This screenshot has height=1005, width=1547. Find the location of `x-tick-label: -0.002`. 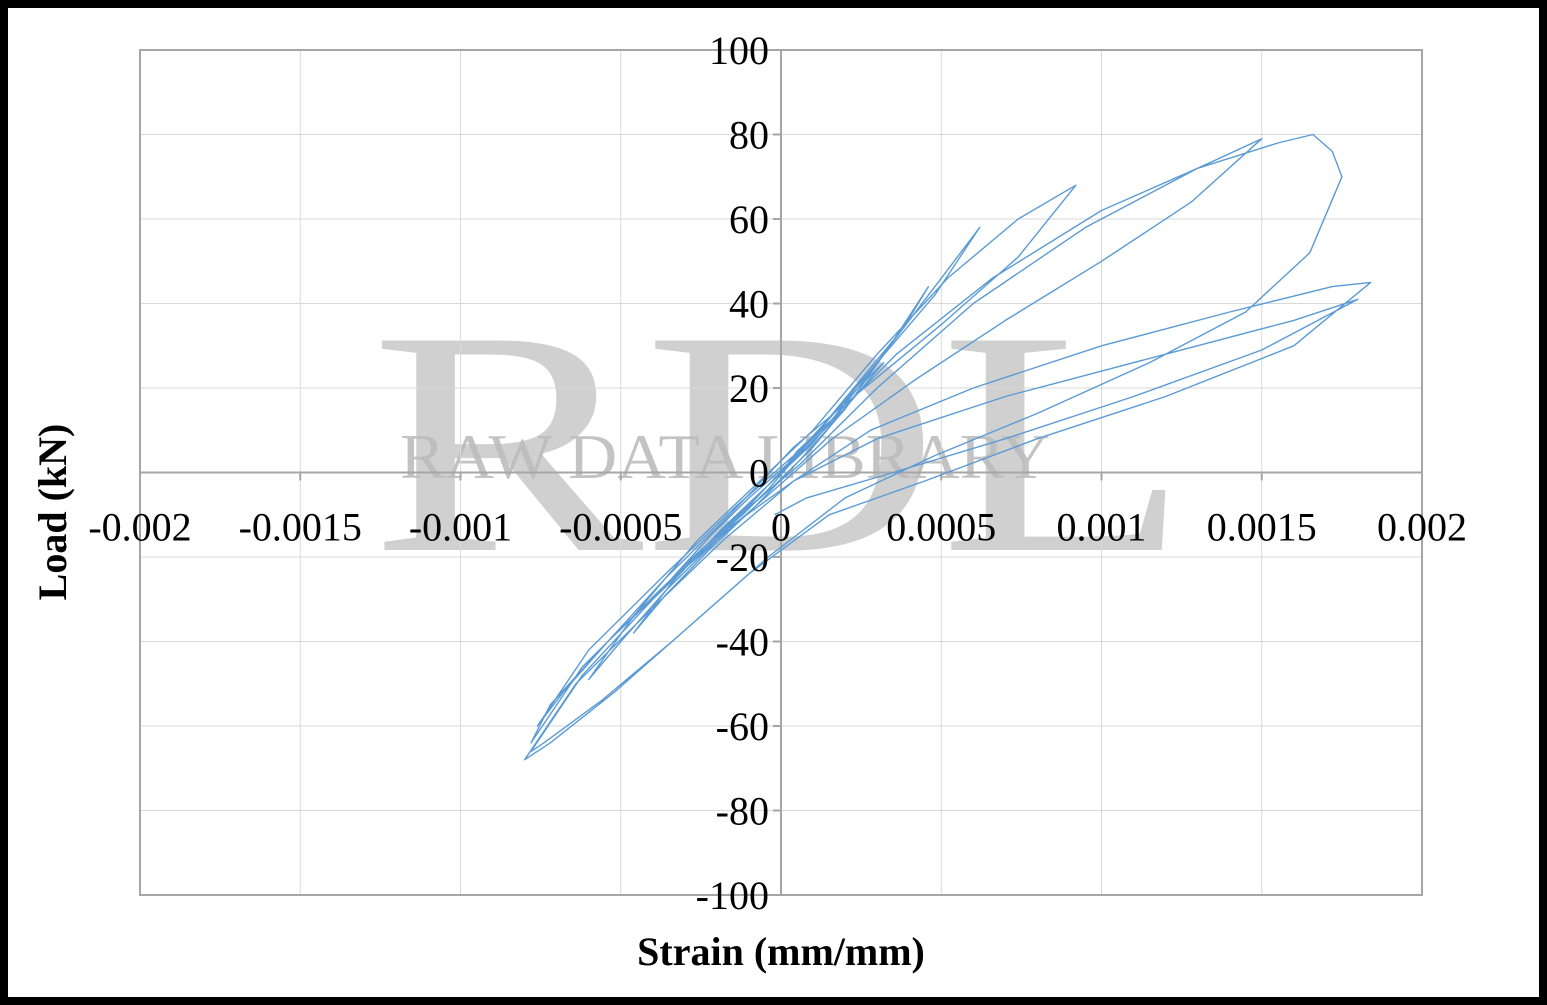

x-tick-label: -0.002 is located at coordinates (139, 527).